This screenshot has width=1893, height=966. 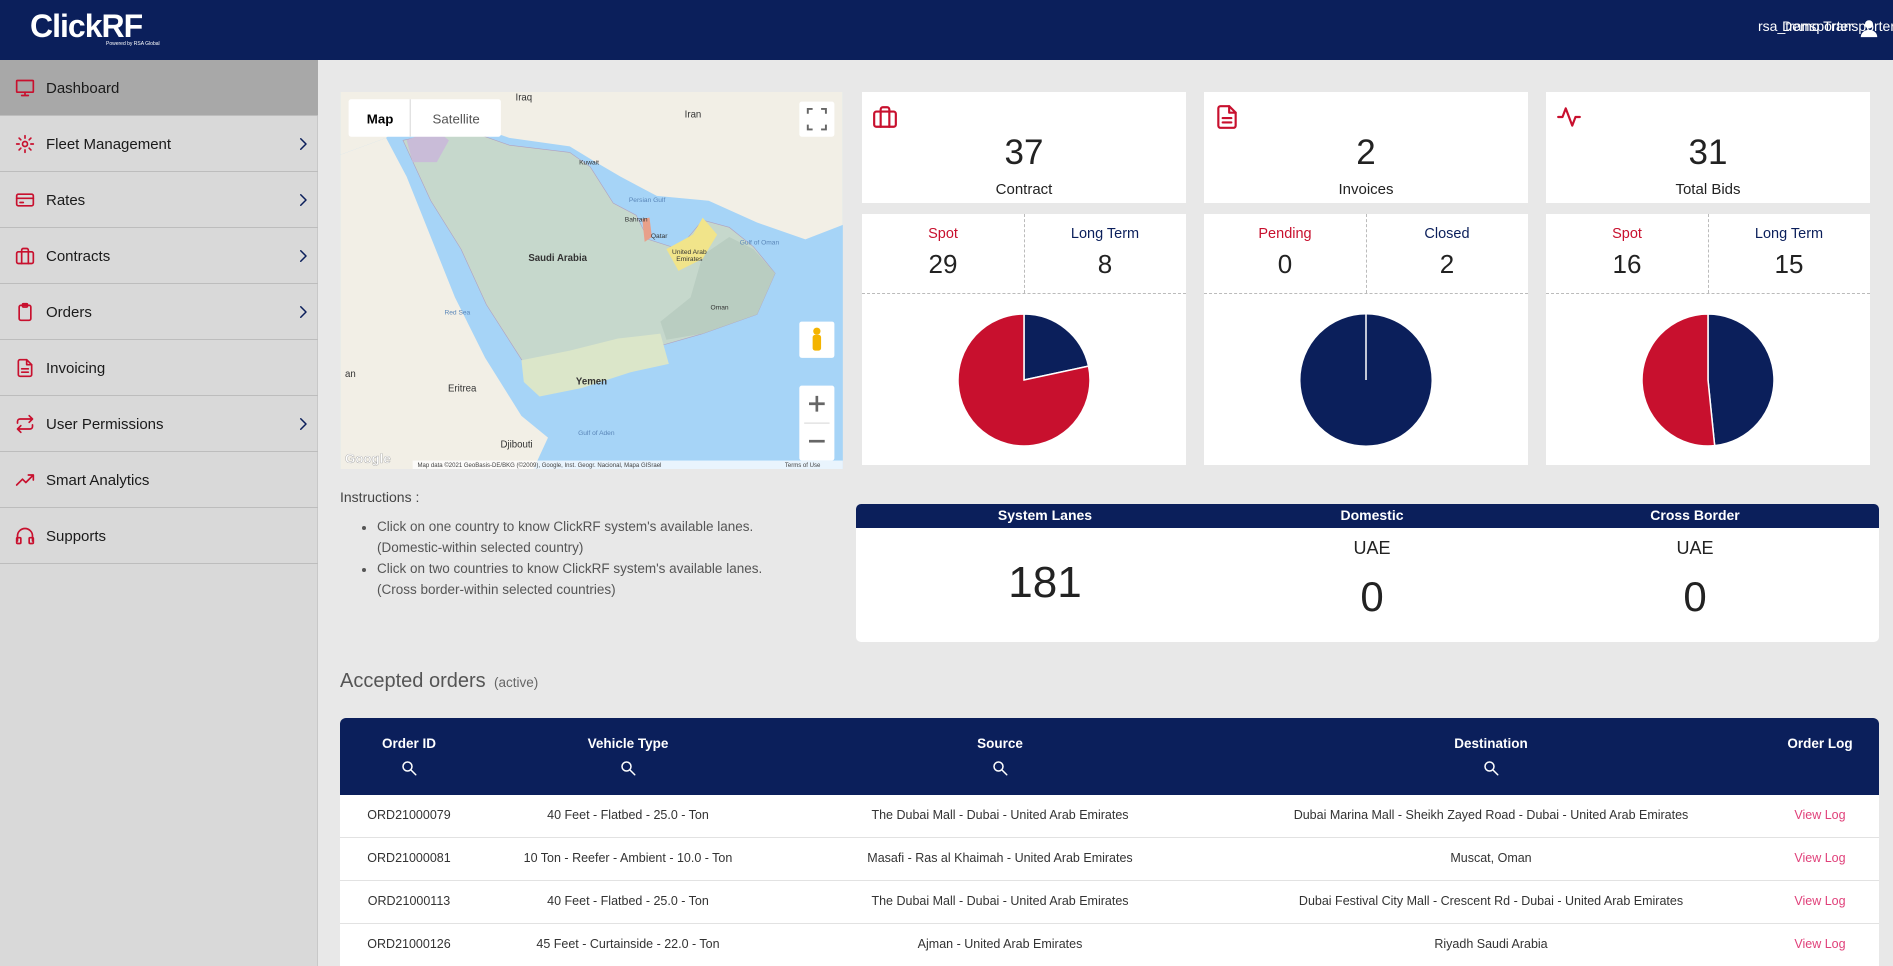 I want to click on map-label: Emirates, so click(x=689, y=259).